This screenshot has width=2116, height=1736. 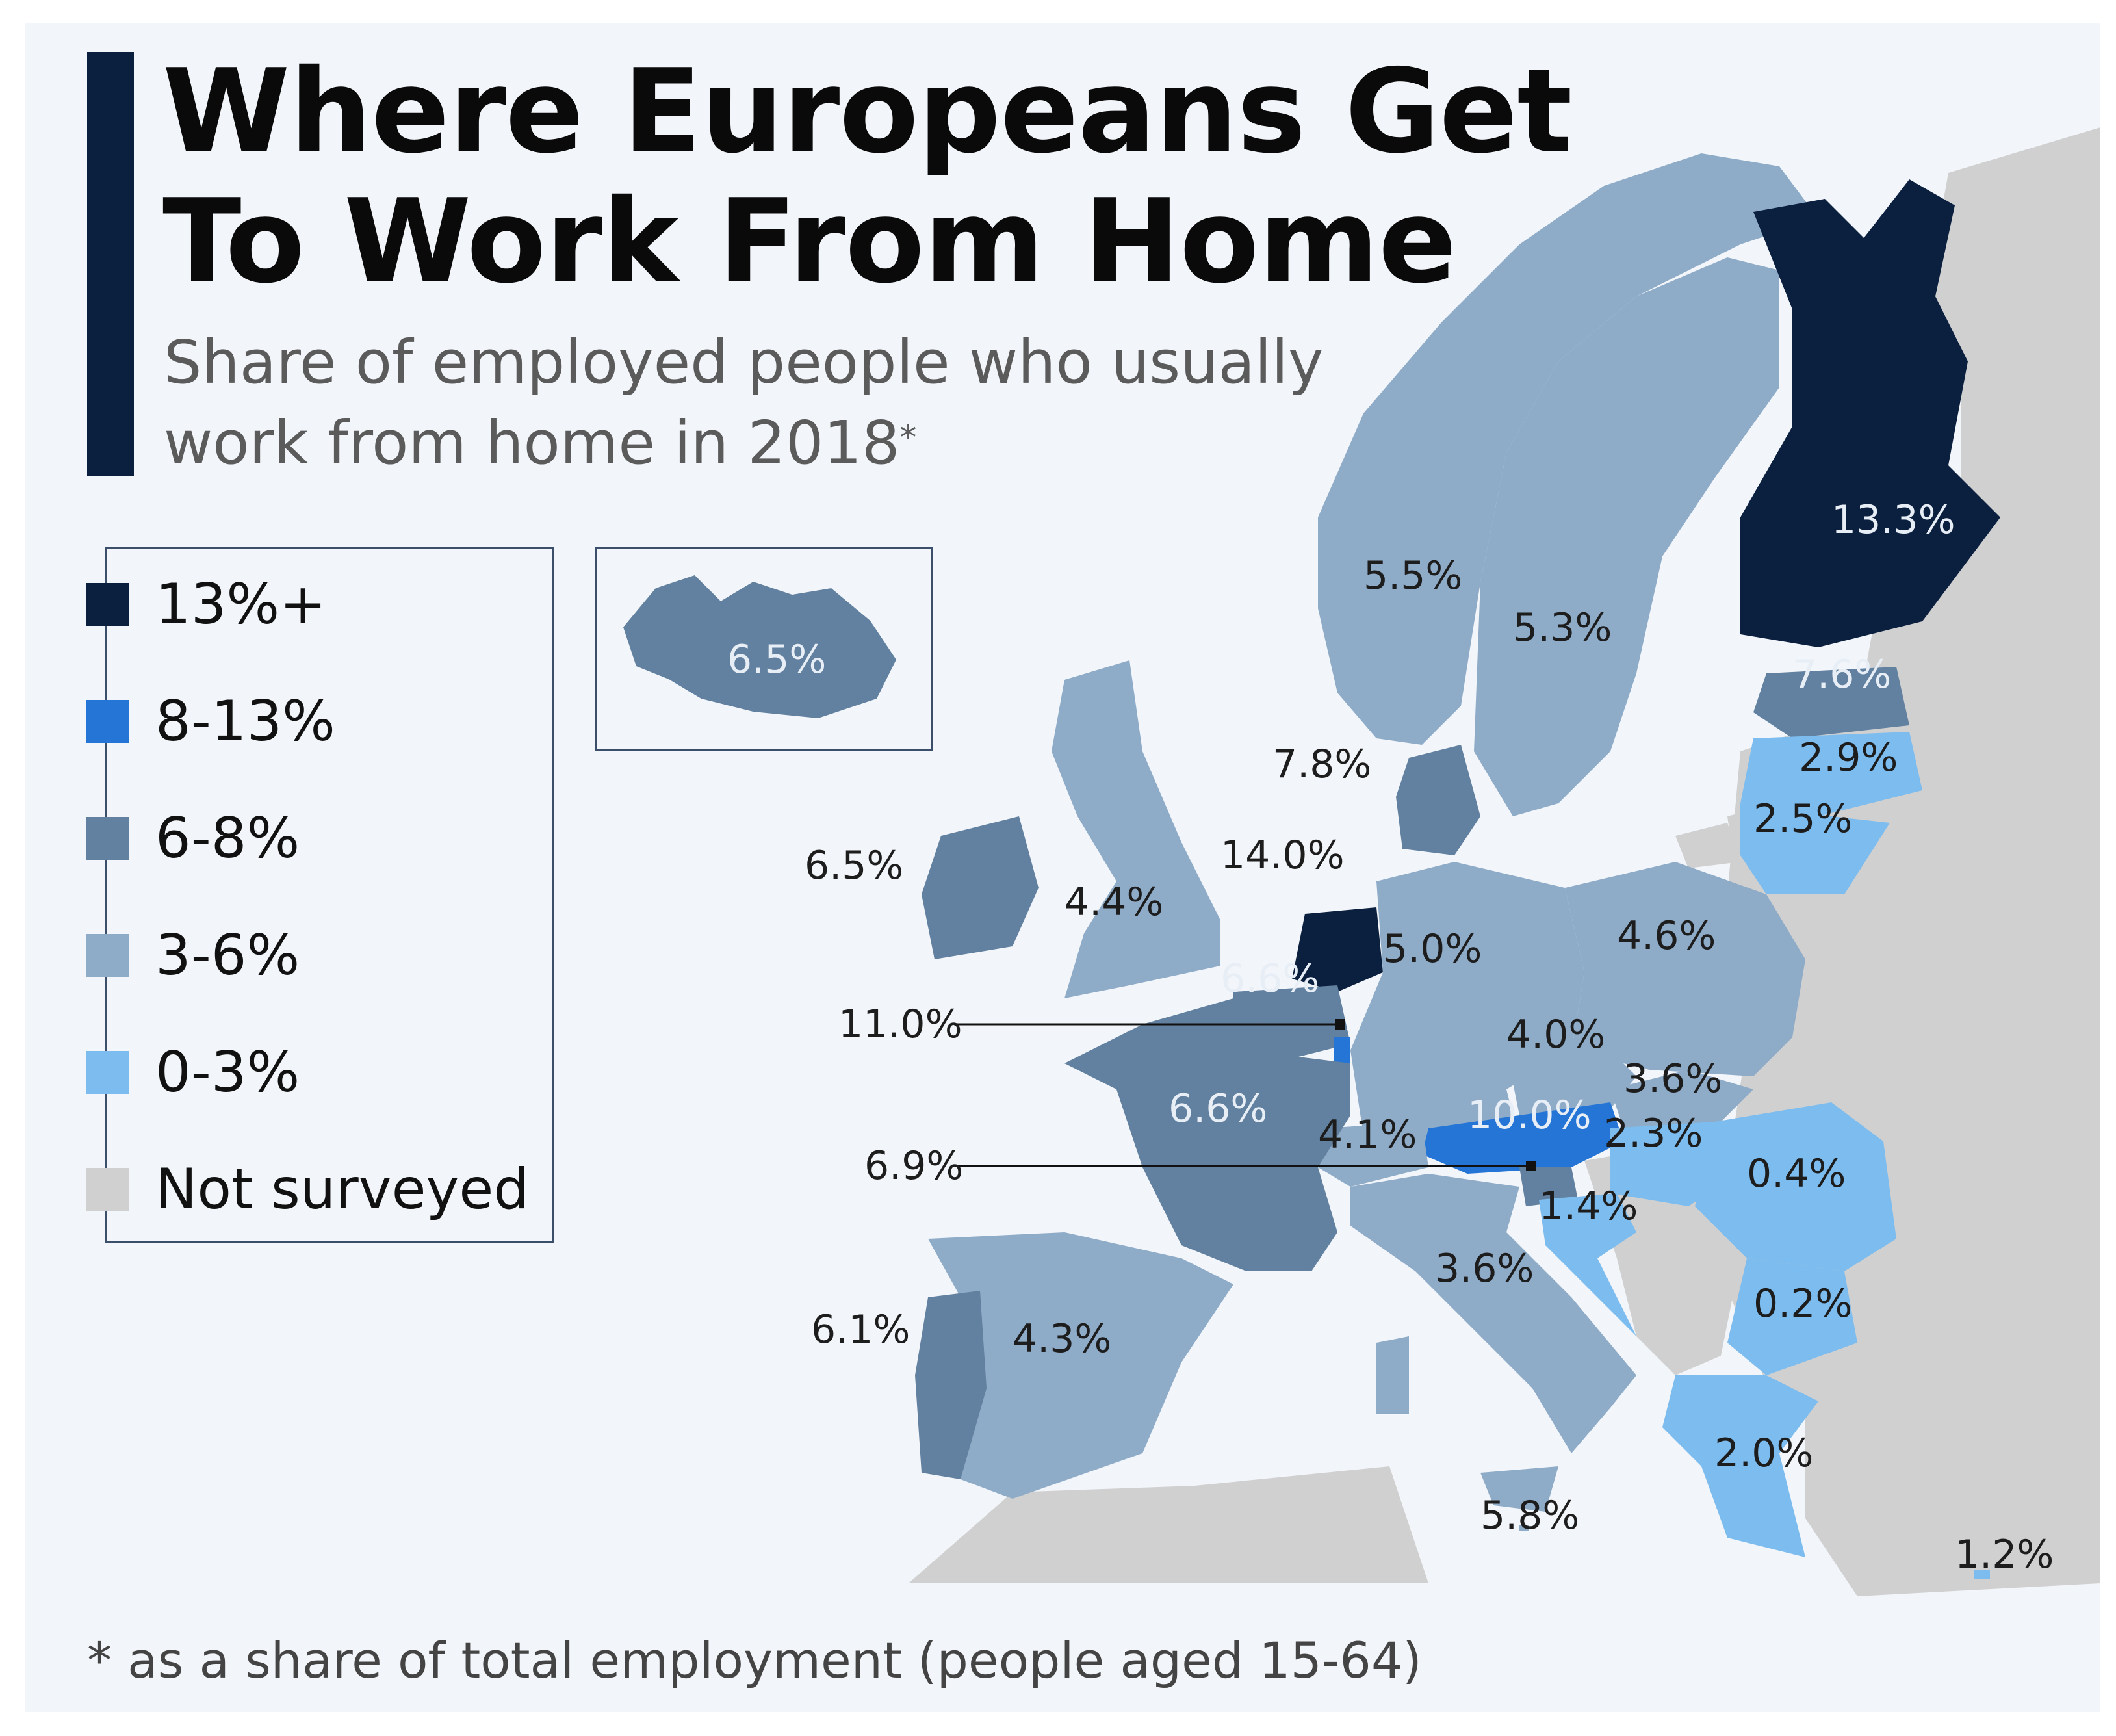 I want to click on legend-item-8-13: 8-13%, so click(x=210, y=721).